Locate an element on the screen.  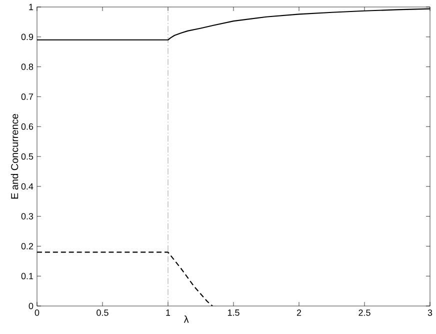
x-tick-label: 1 is located at coordinates (168, 313).